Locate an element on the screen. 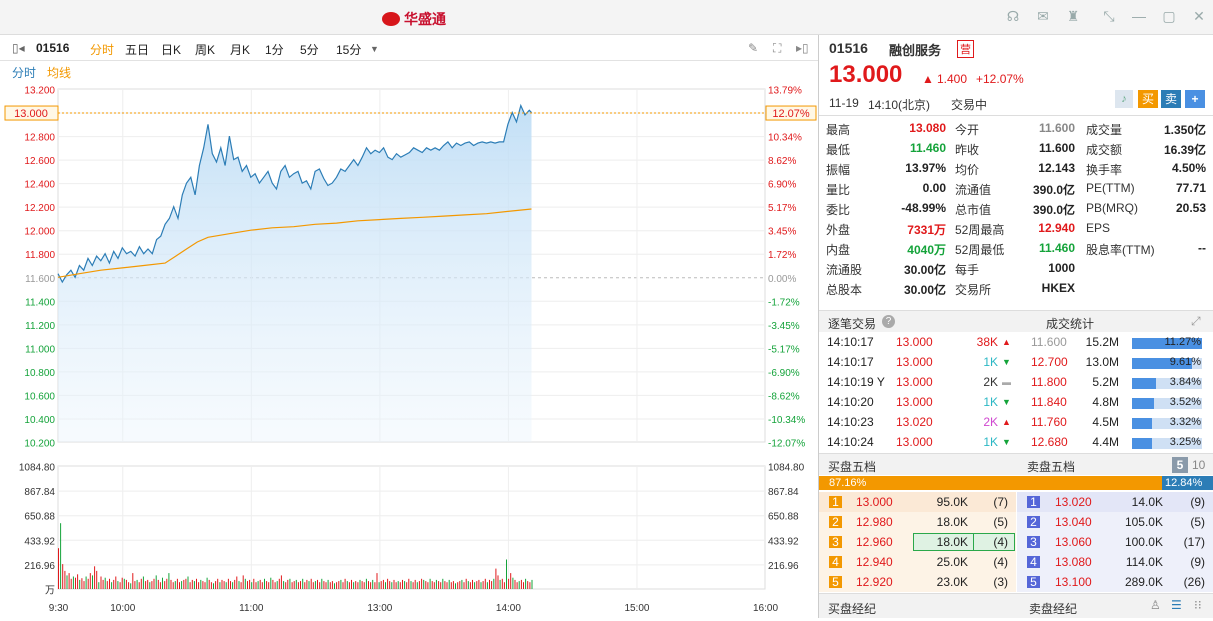 This screenshot has width=1213, height=621. quote-time: 14:10(北京) is located at coordinates (899, 105).